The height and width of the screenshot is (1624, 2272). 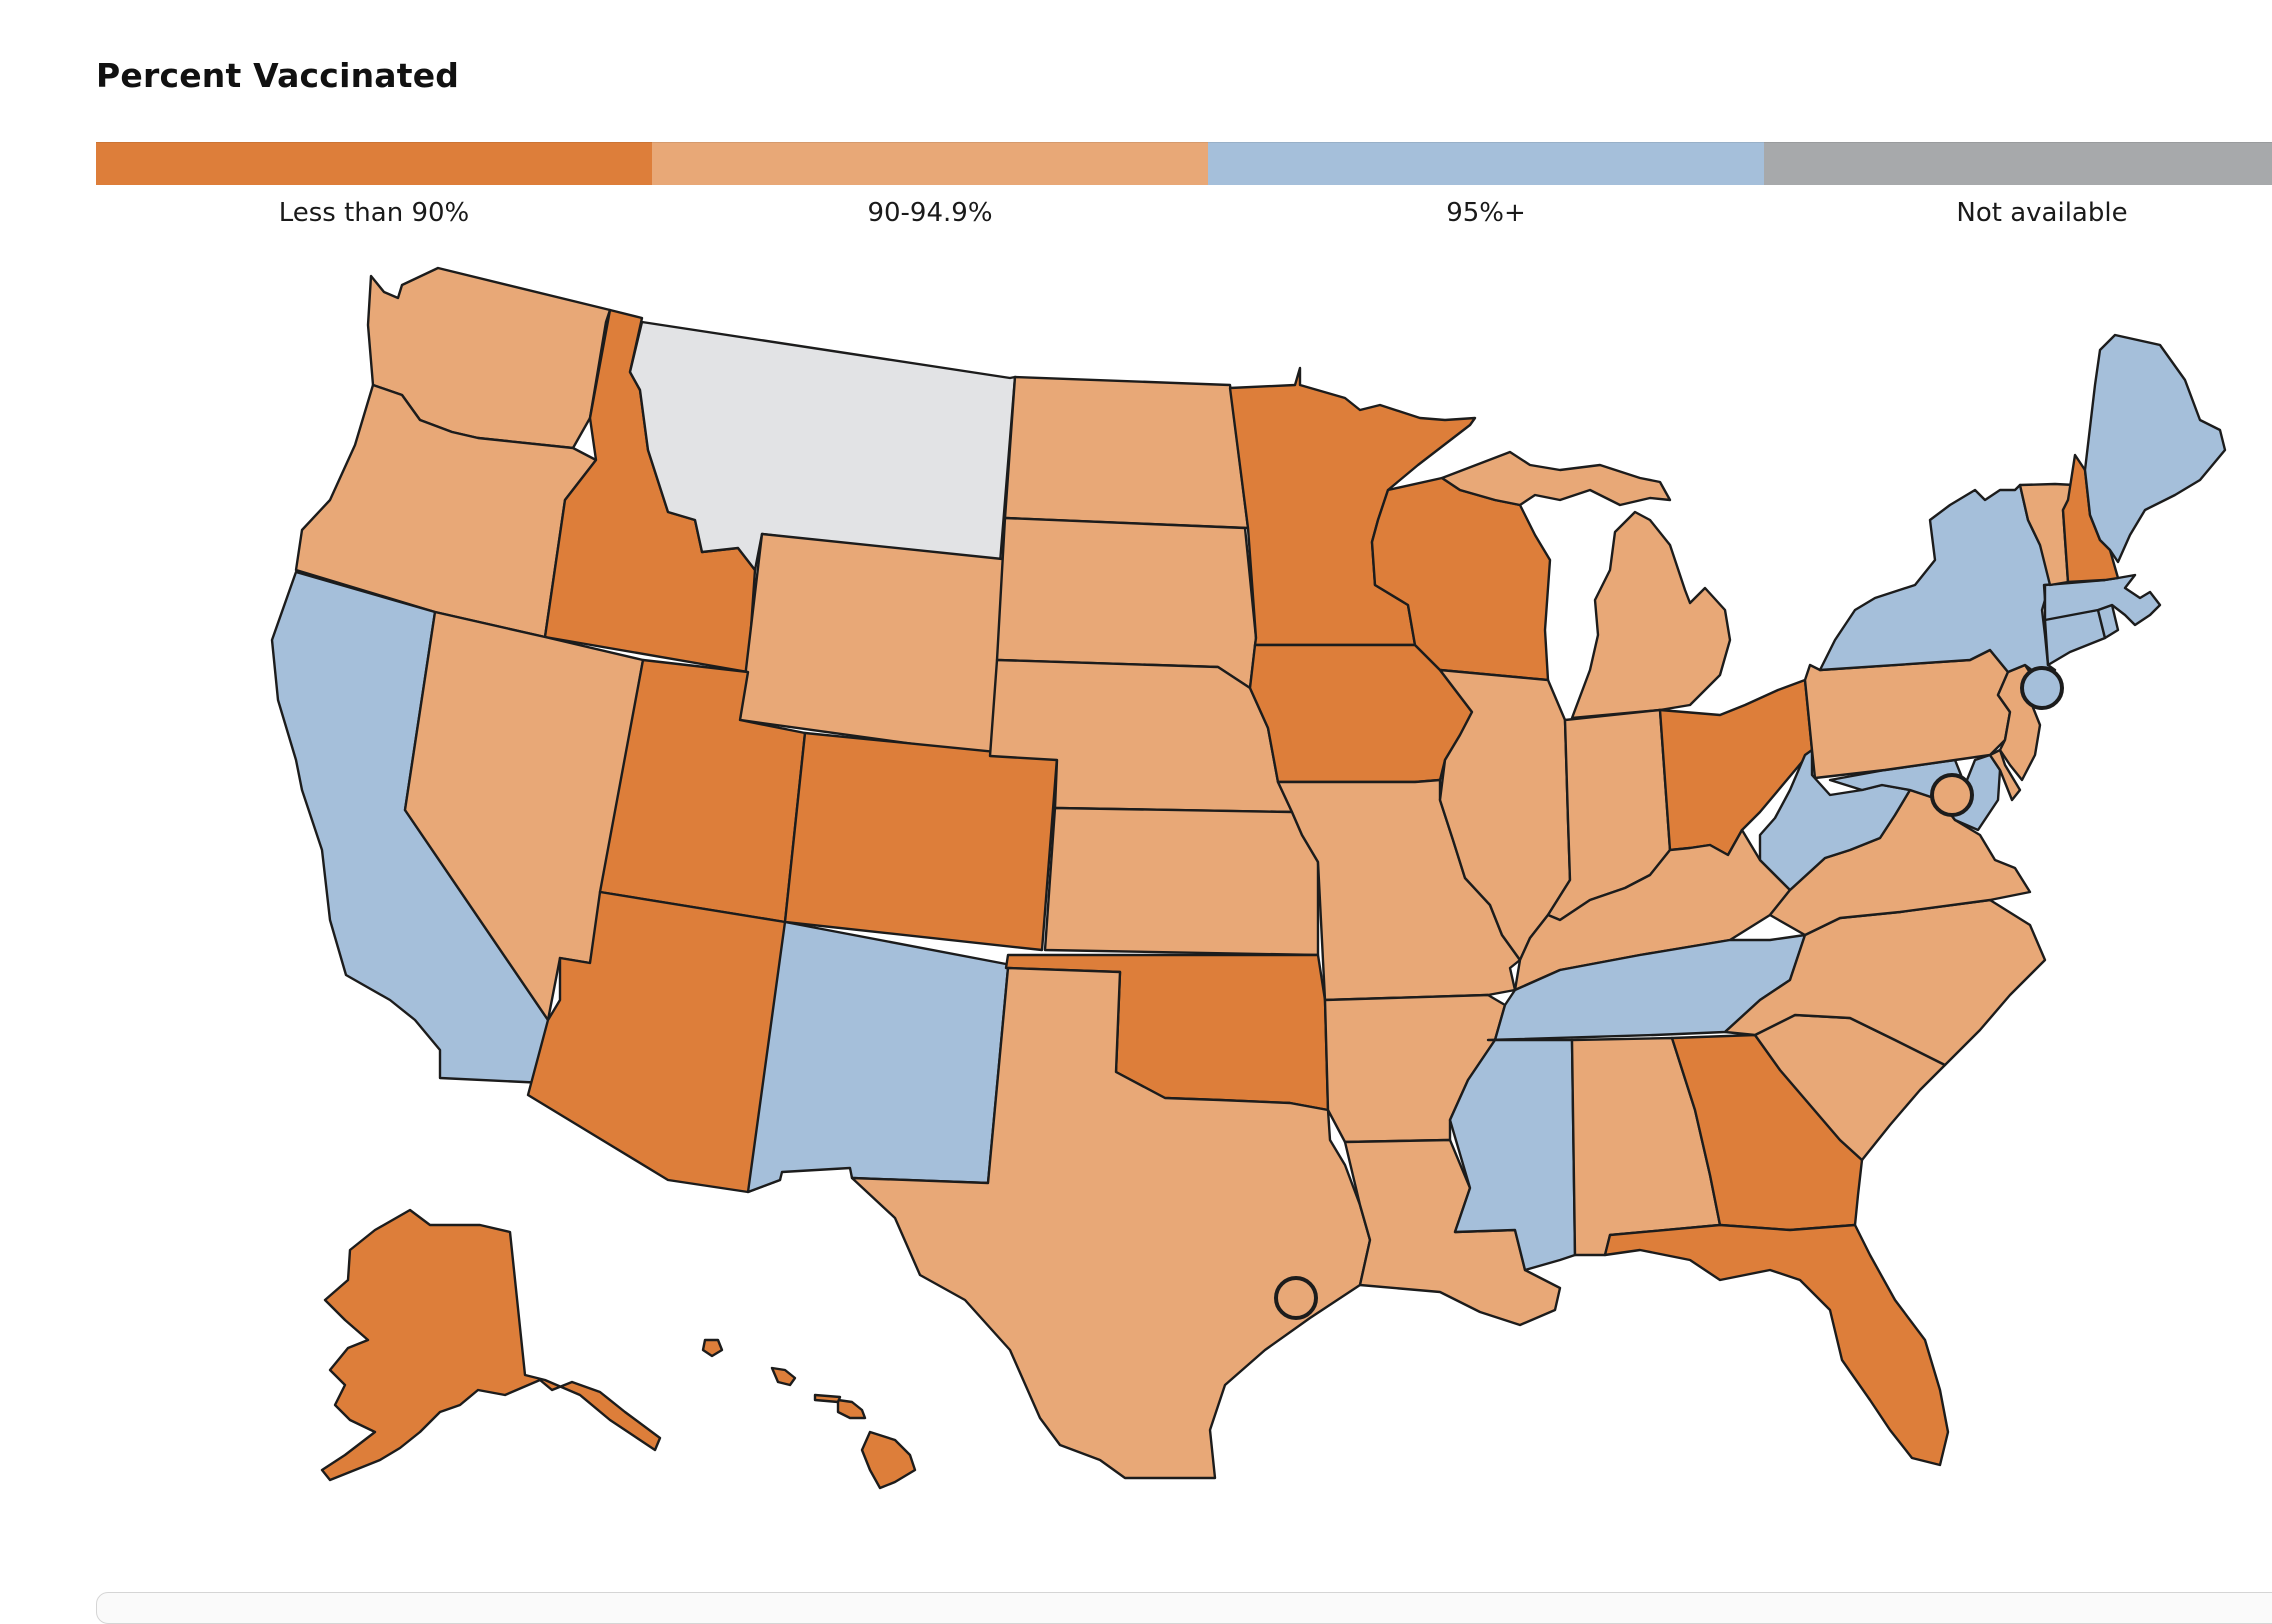 What do you see at coordinates (876, 645) in the screenshot?
I see `state-wyoming` at bounding box center [876, 645].